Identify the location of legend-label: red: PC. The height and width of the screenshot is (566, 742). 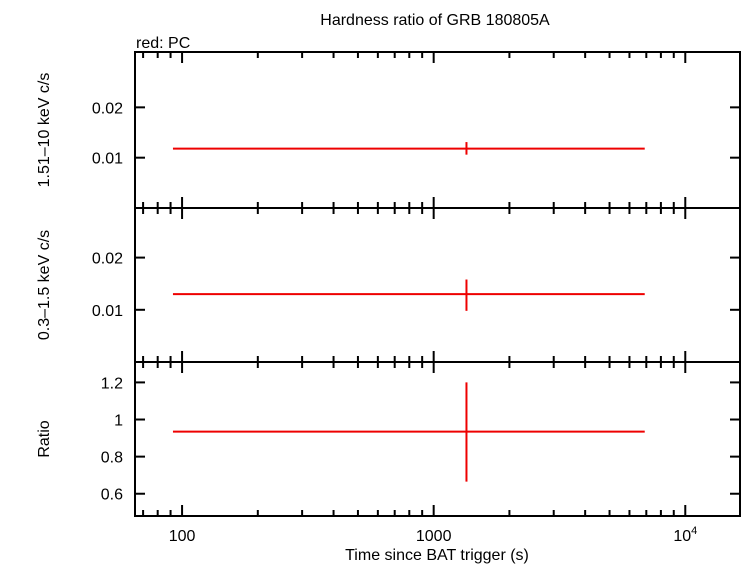
(163, 43).